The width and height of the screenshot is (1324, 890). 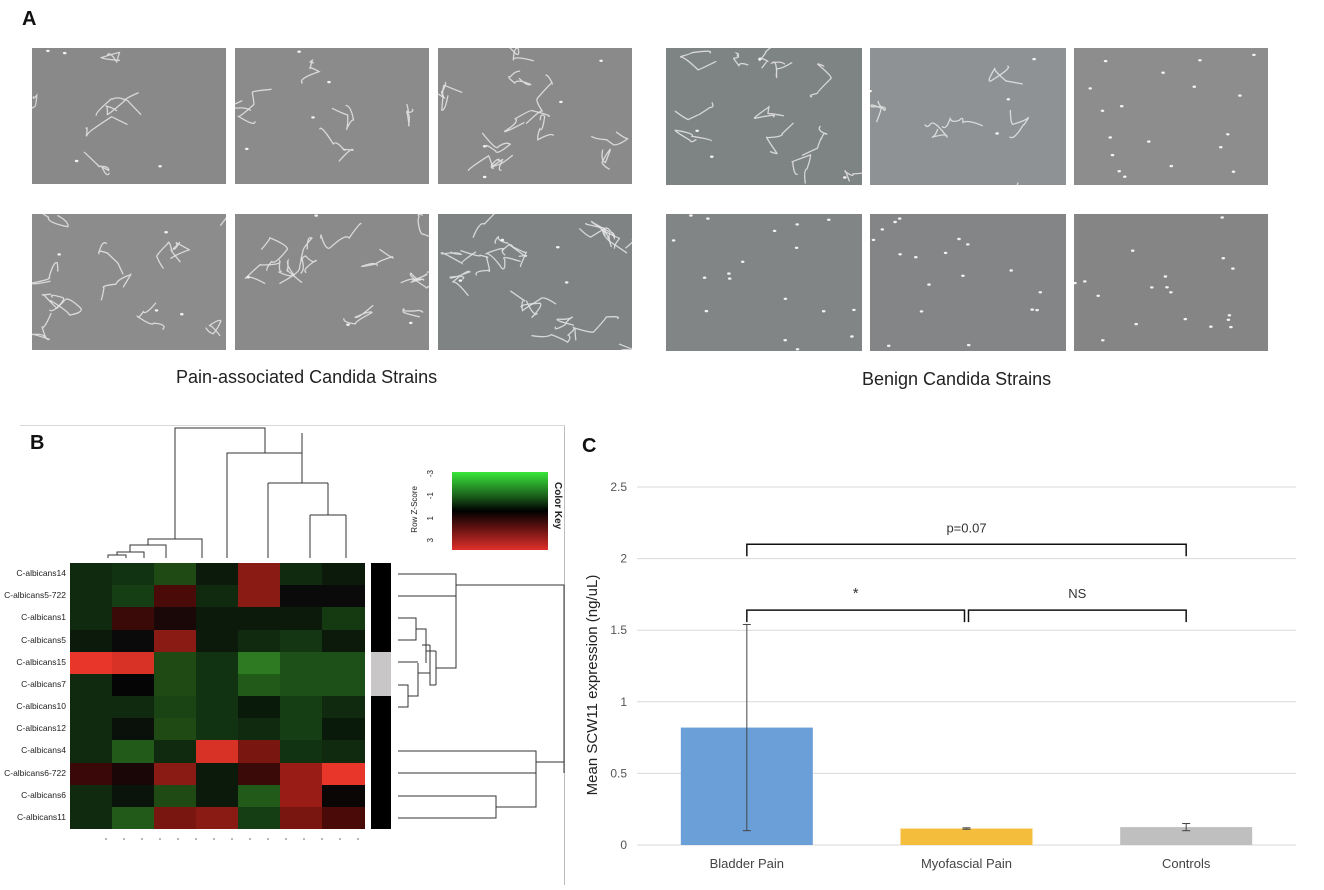 What do you see at coordinates (623, 845) in the screenshot?
I see `y-tick-label: 0` at bounding box center [623, 845].